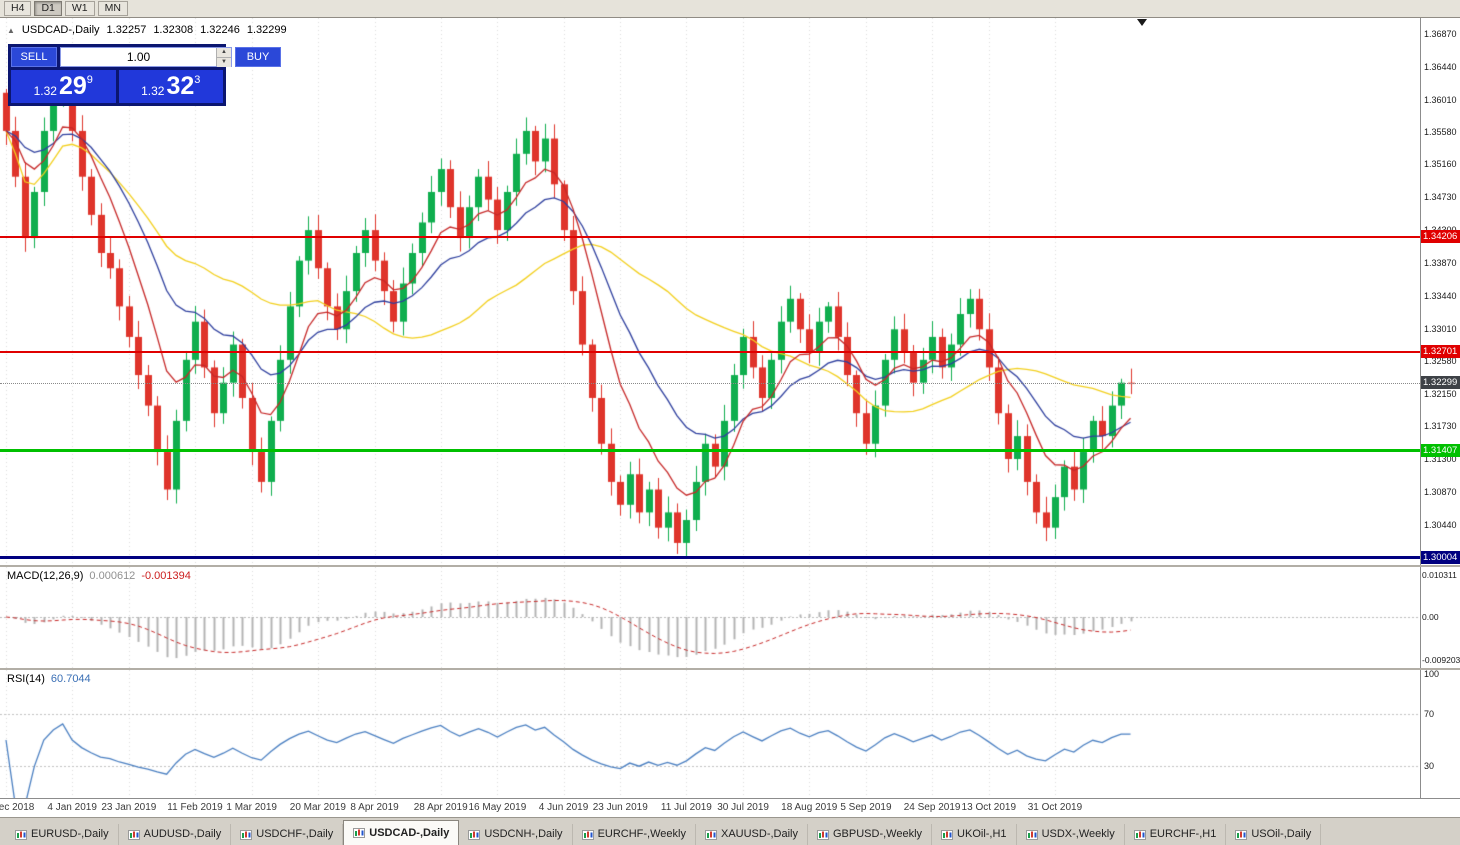 This screenshot has height=845, width=1460. I want to click on date-label: 13 Oct 2019, so click(989, 807).